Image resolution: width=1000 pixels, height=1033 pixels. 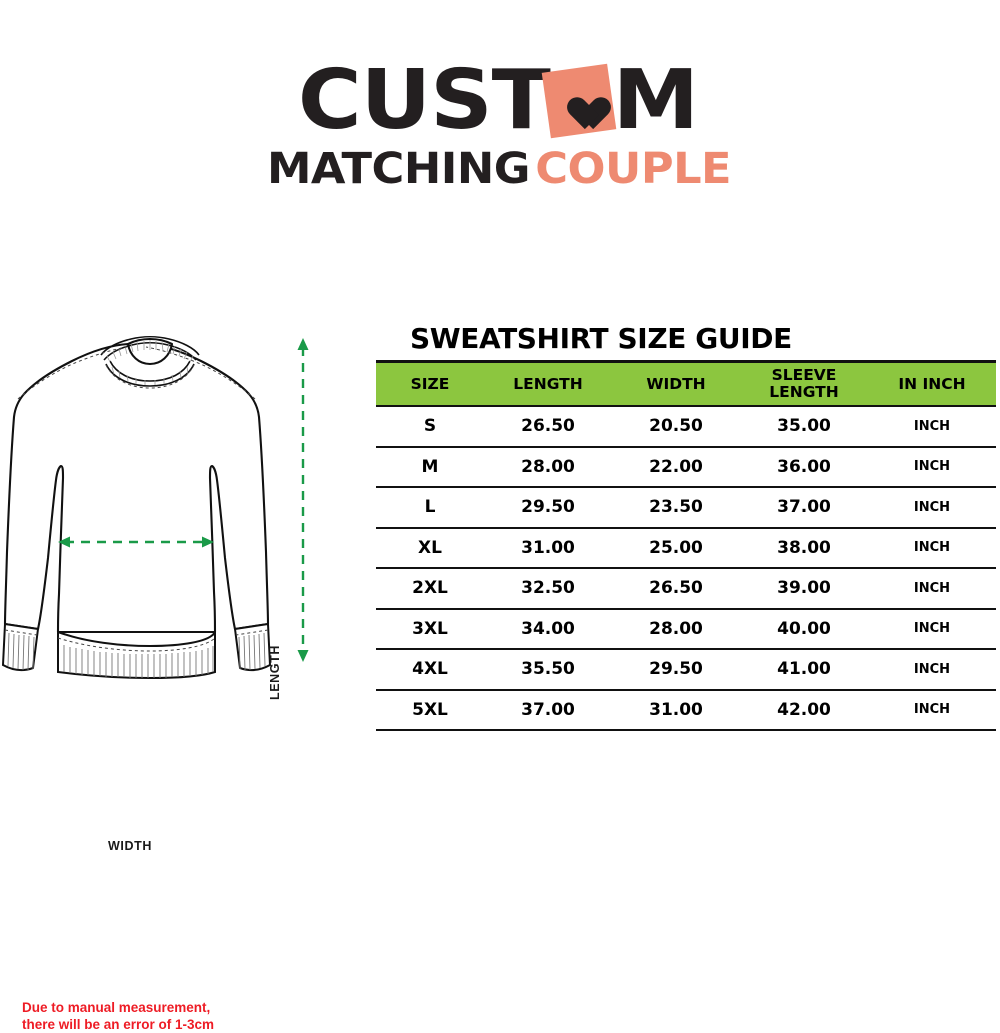 I want to click on table-row: 2XL 32.50 26.50 39.00 INCH, so click(x=686, y=589).